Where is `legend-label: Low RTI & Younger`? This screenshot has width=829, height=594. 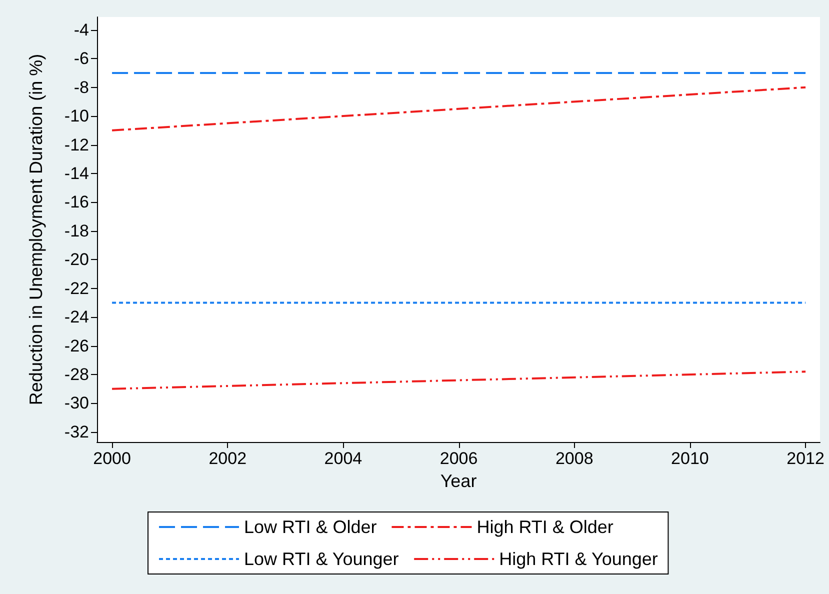 legend-label: Low RTI & Younger is located at coordinates (321, 559).